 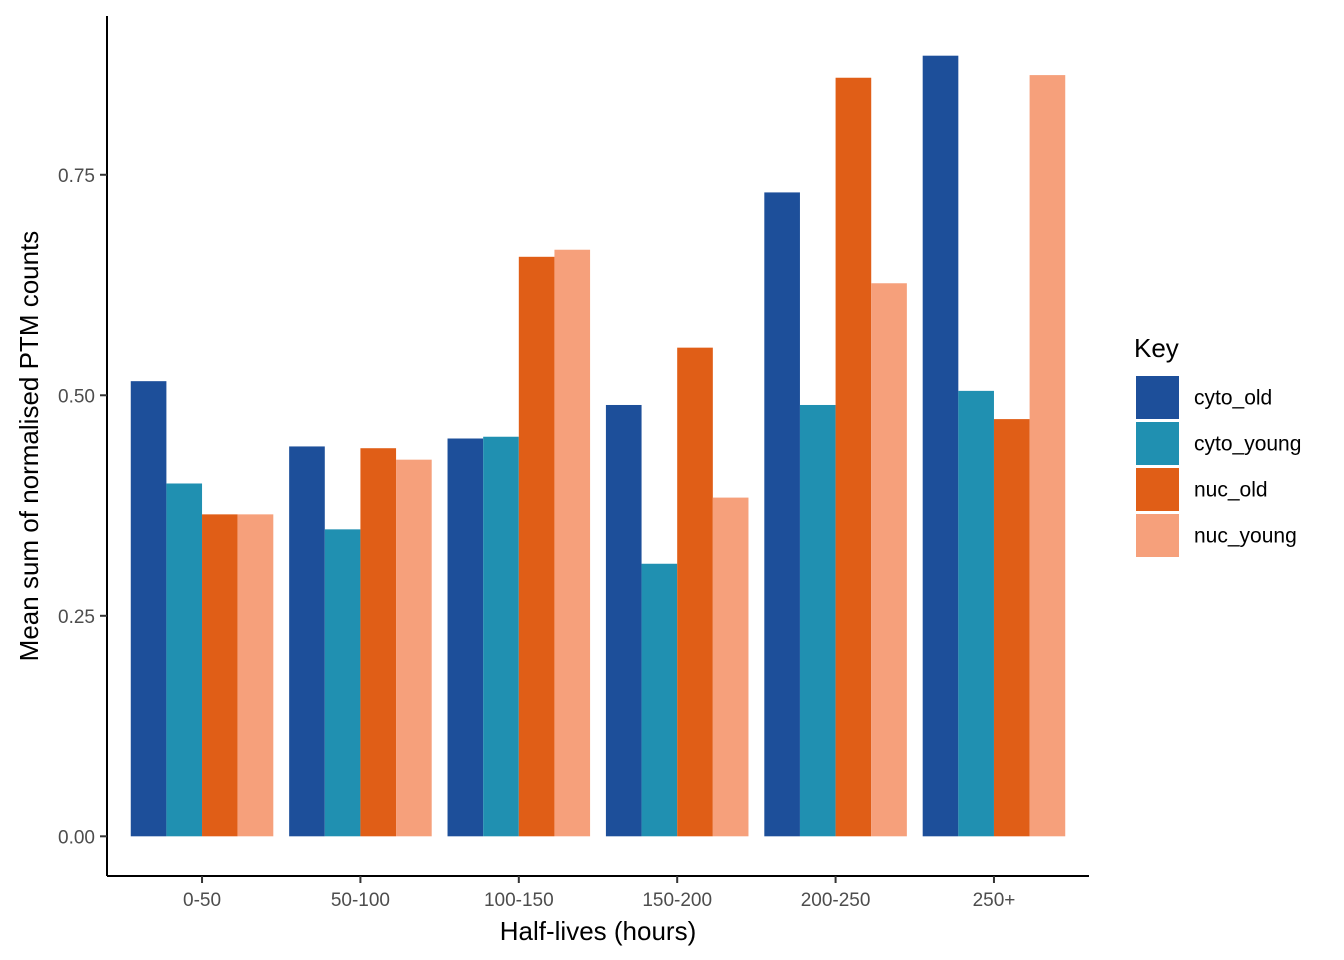 I want to click on y-axis-title: Mean sum of normalised PTM counts, so click(x=29, y=446).